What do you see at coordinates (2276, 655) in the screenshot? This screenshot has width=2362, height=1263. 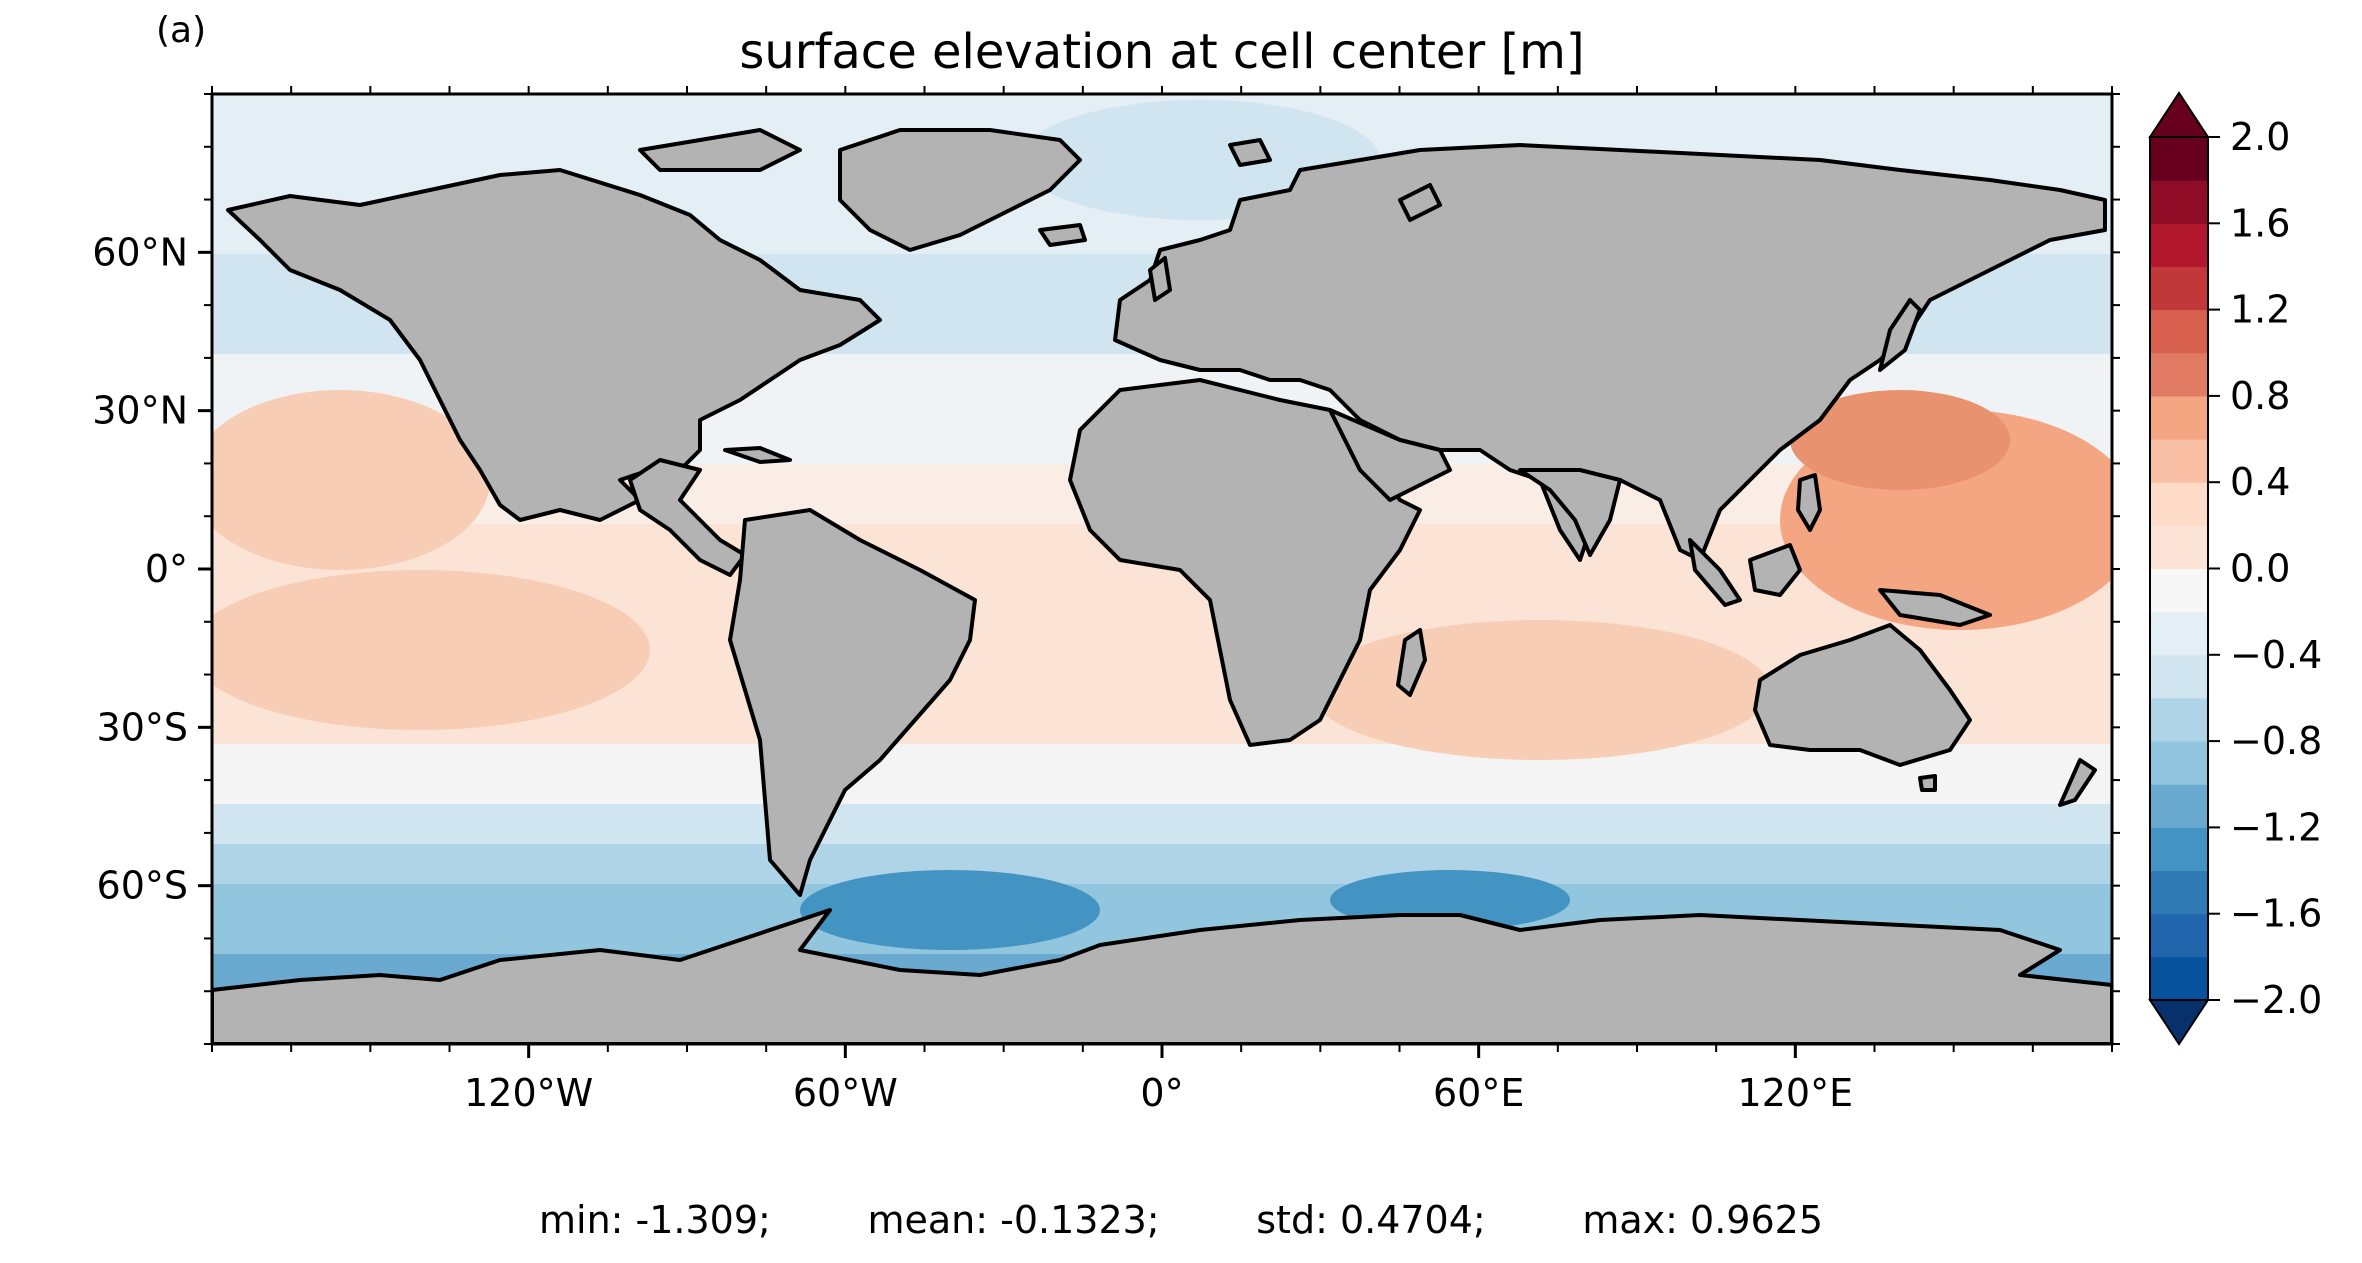 I see `colorbar-tick-label: −0.4` at bounding box center [2276, 655].